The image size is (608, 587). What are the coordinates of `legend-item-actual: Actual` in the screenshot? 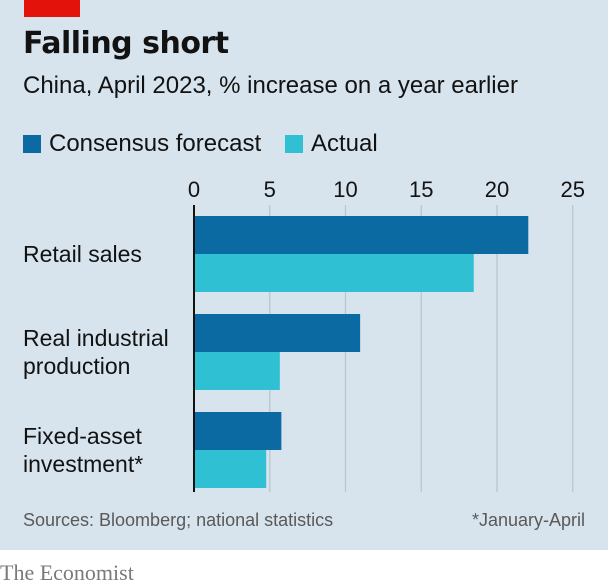 It's located at (331, 144).